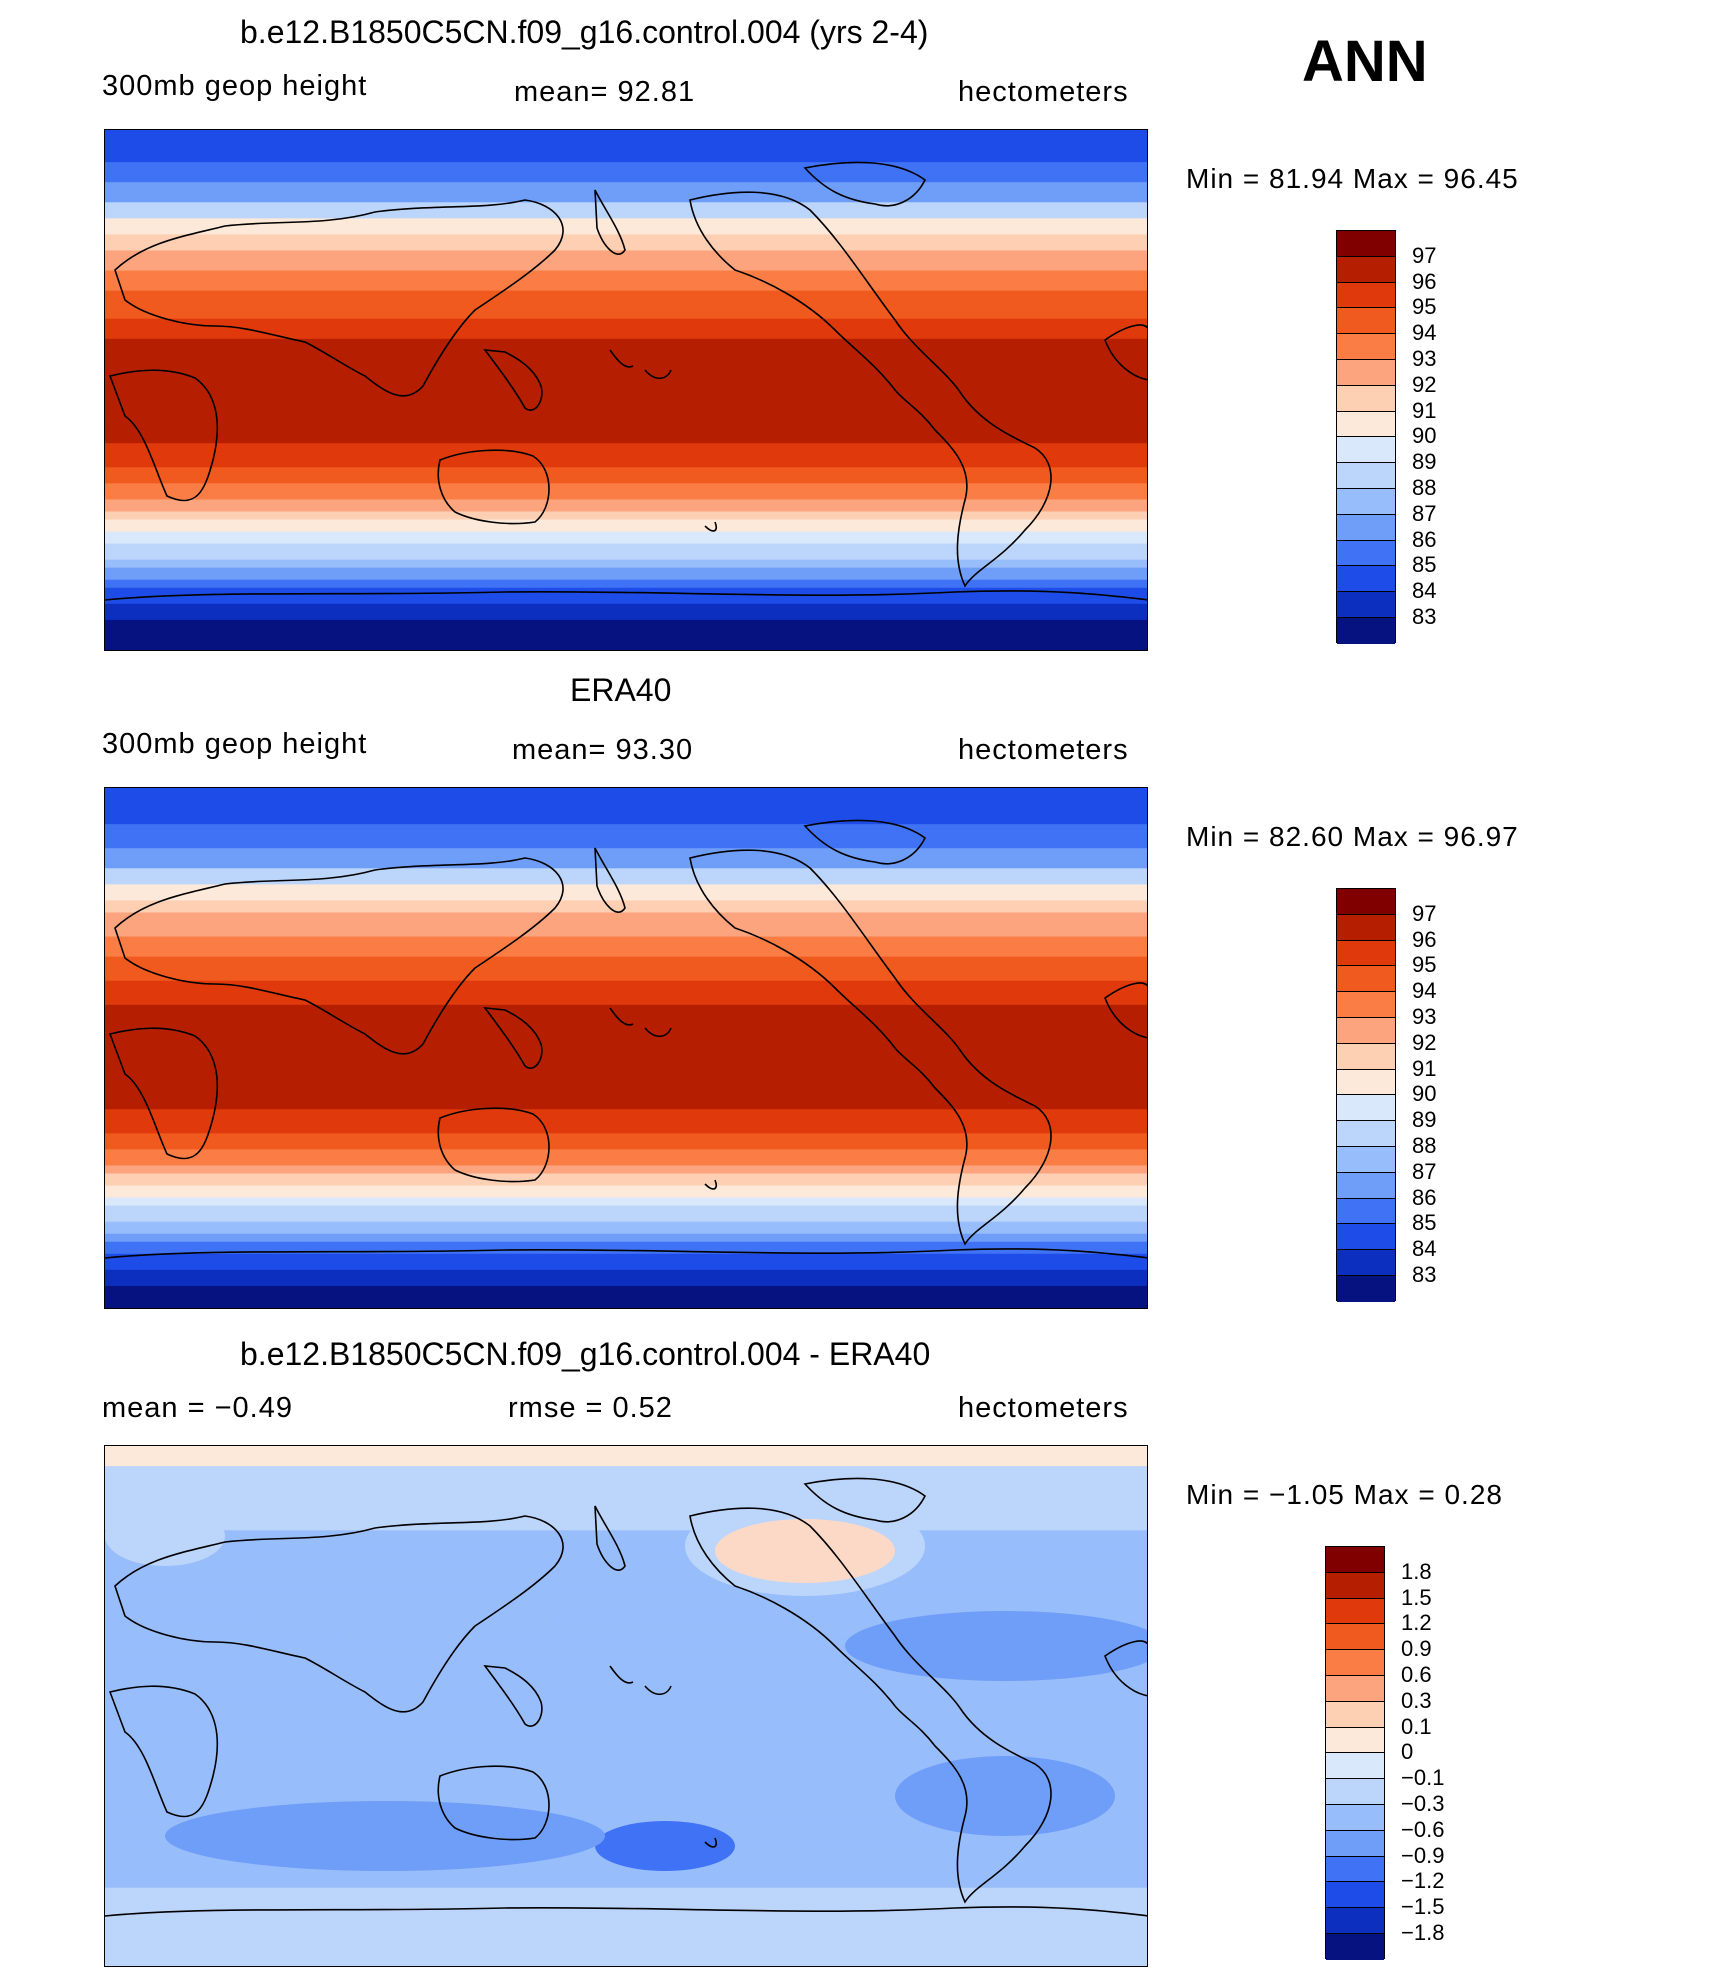  What do you see at coordinates (1424, 565) in the screenshot?
I see `colorbar-tick-label: 85` at bounding box center [1424, 565].